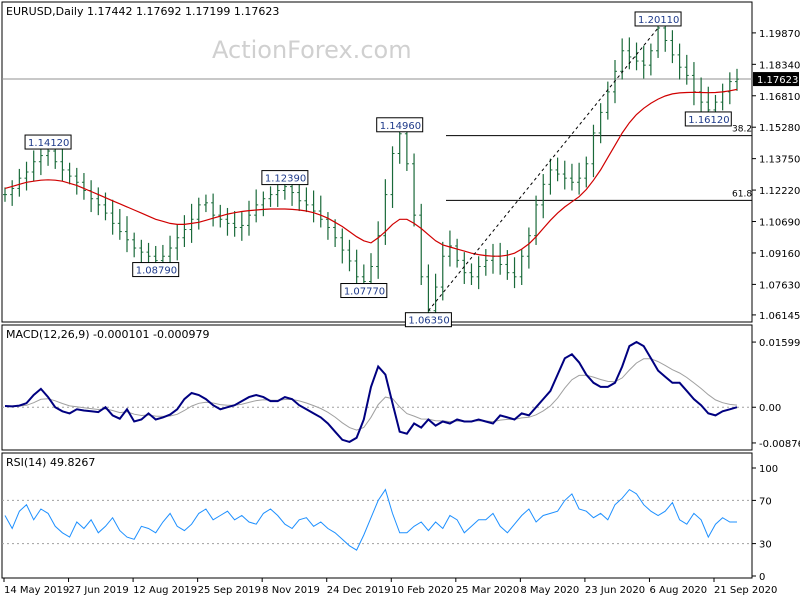 The image size is (800, 604). I want to click on price-label: 1.06350, so click(428, 321).